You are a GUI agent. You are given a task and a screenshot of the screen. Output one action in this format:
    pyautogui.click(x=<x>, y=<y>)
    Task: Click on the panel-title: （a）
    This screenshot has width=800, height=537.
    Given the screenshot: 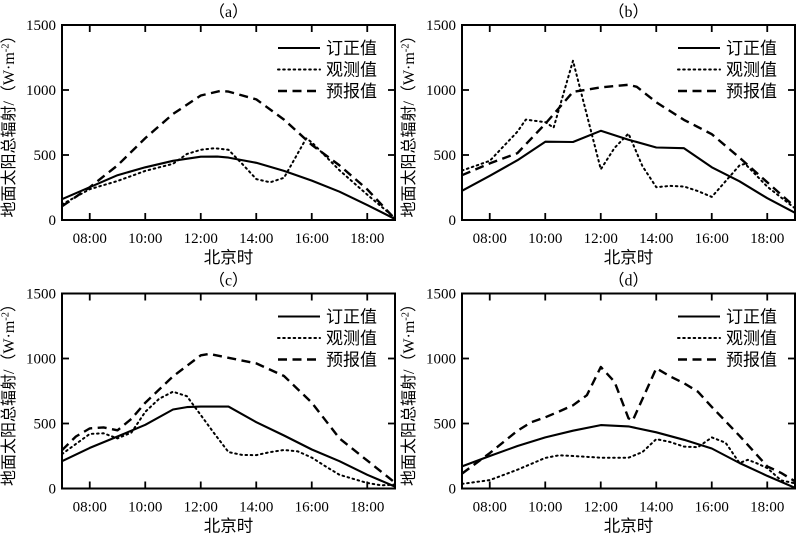 What is the action you would take?
    pyautogui.click(x=228, y=12)
    